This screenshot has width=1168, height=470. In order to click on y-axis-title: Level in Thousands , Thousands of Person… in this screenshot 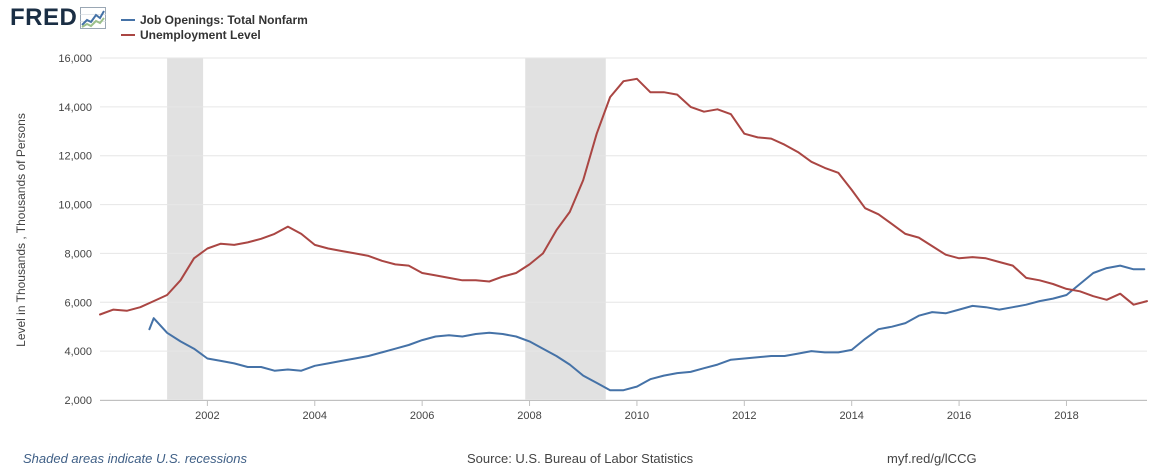, I will do `click(21, 230)`.